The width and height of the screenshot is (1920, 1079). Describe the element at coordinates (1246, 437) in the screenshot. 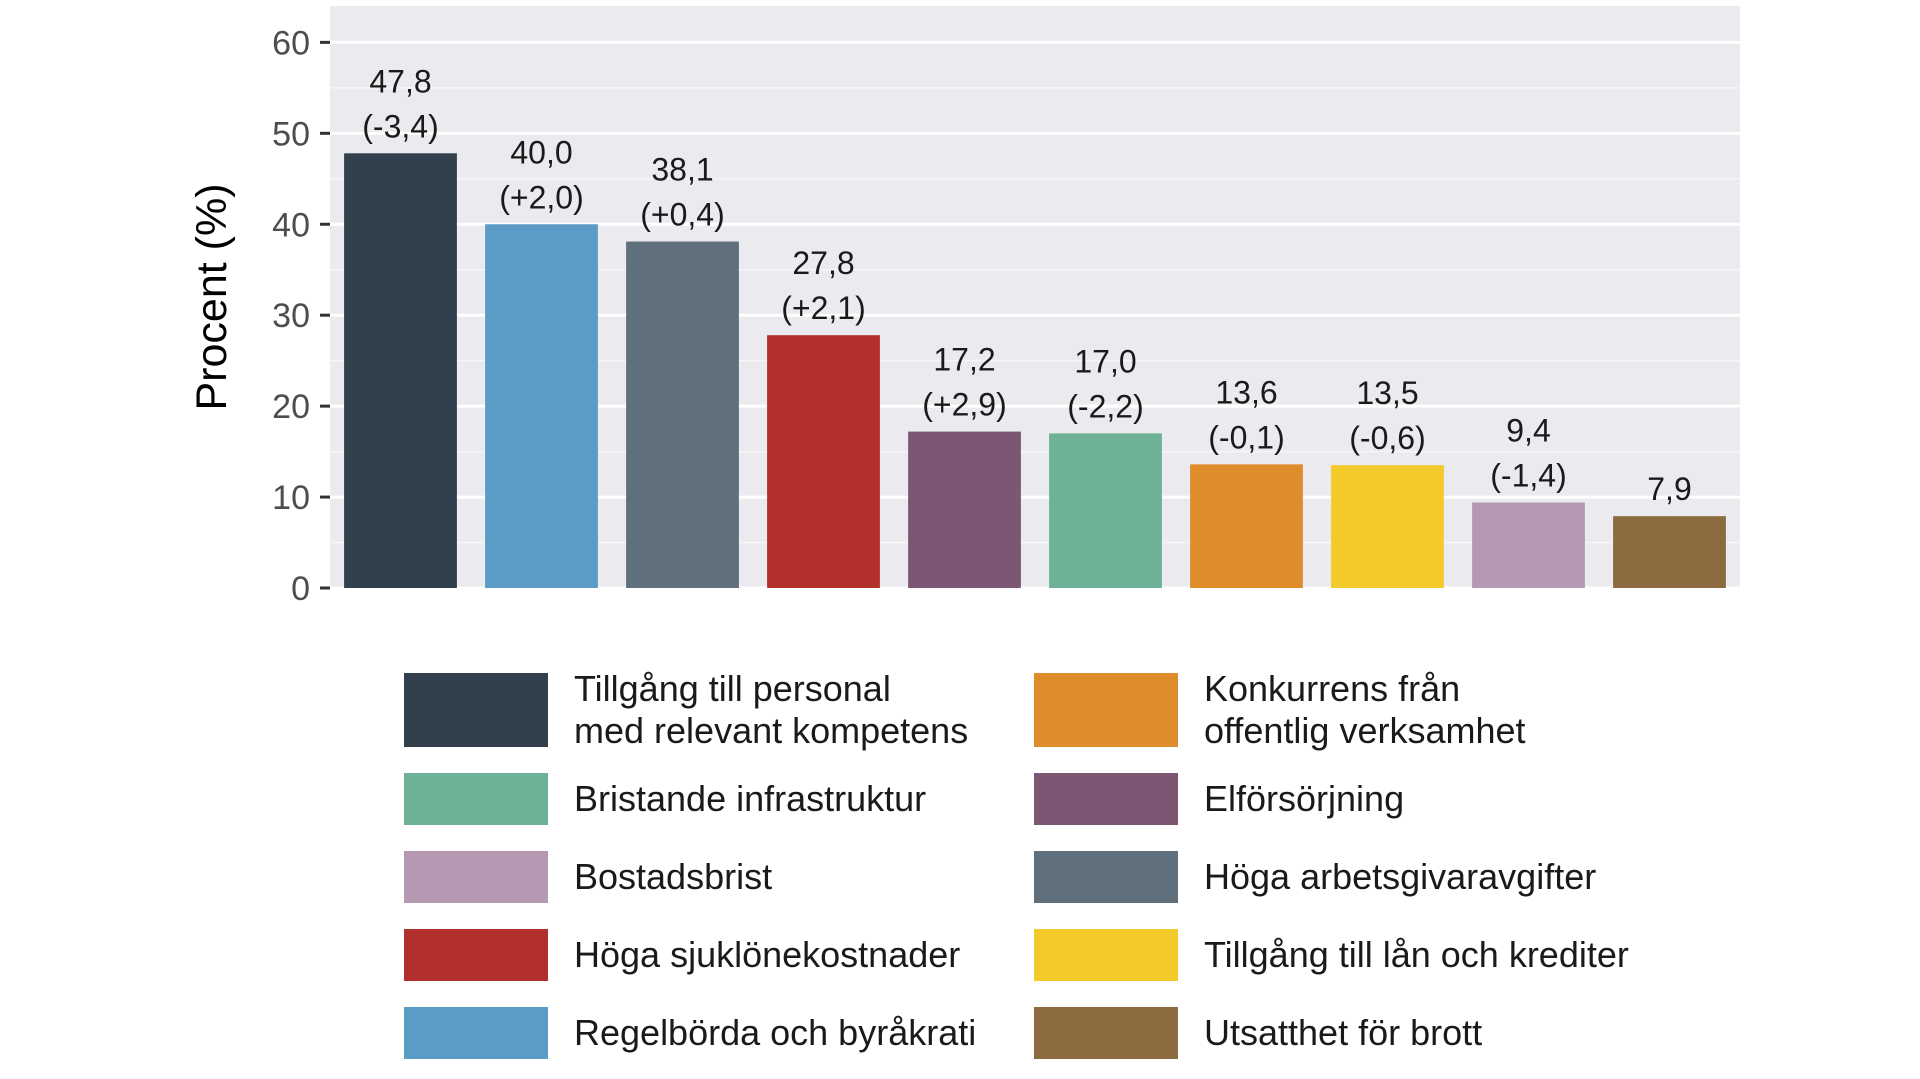

I see `data-label-change: (-0,1)` at that location.